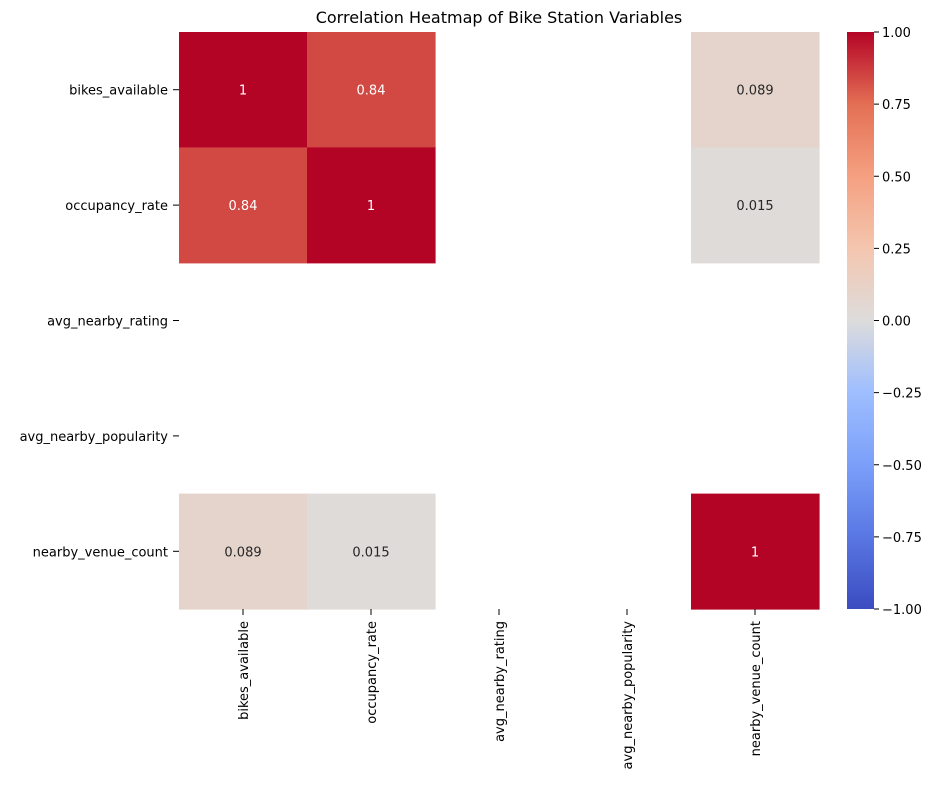 This screenshot has width=950, height=790. Describe the element at coordinates (896, 105) in the screenshot. I see `colorbar-tick-label: 0.75` at that location.